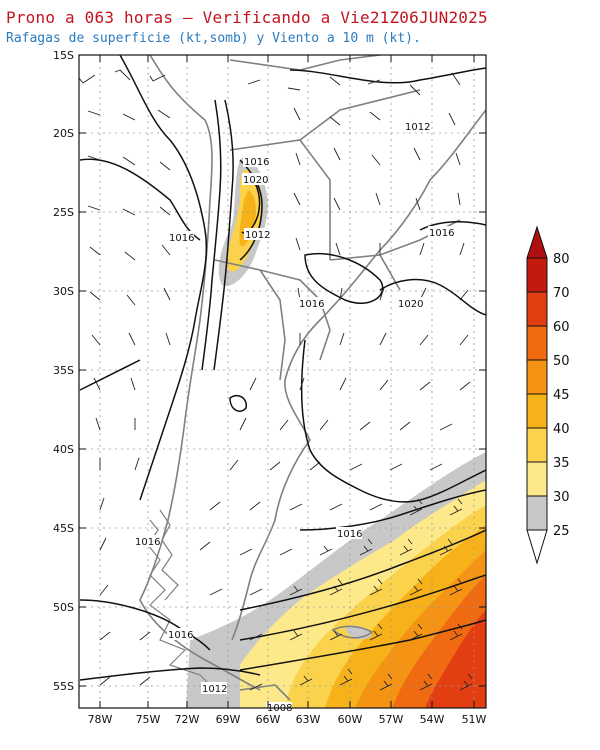  Describe the element at coordinates (63, 55) in the screenshot. I see `lat-label: 15S` at that location.